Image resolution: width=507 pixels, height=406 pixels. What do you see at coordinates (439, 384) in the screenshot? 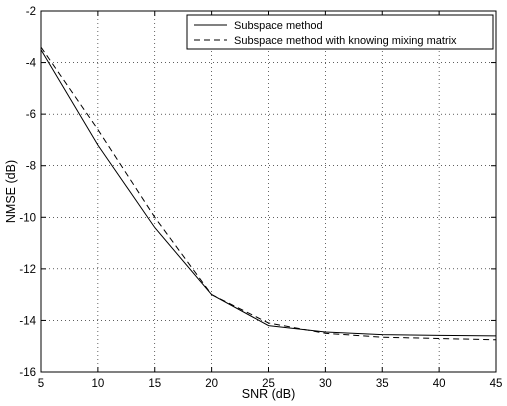
I see `x-tick-label: 40` at bounding box center [439, 384].